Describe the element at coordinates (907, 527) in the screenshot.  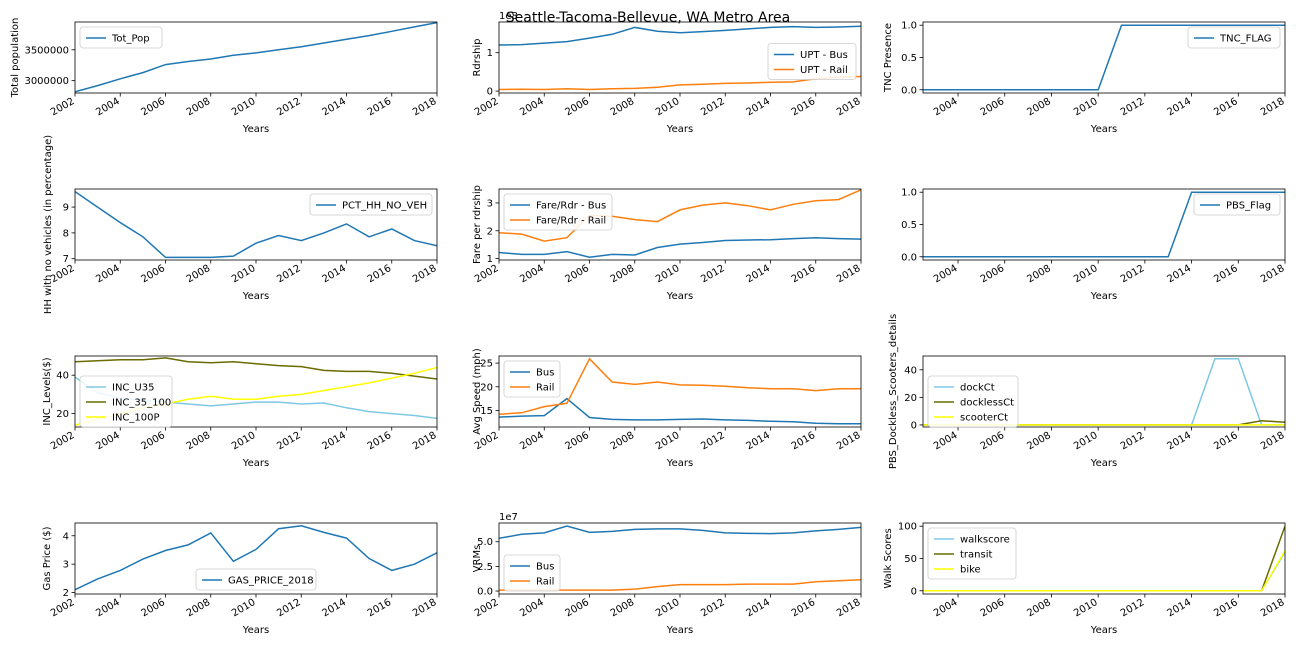
I see `y-tick-label: 100` at that location.